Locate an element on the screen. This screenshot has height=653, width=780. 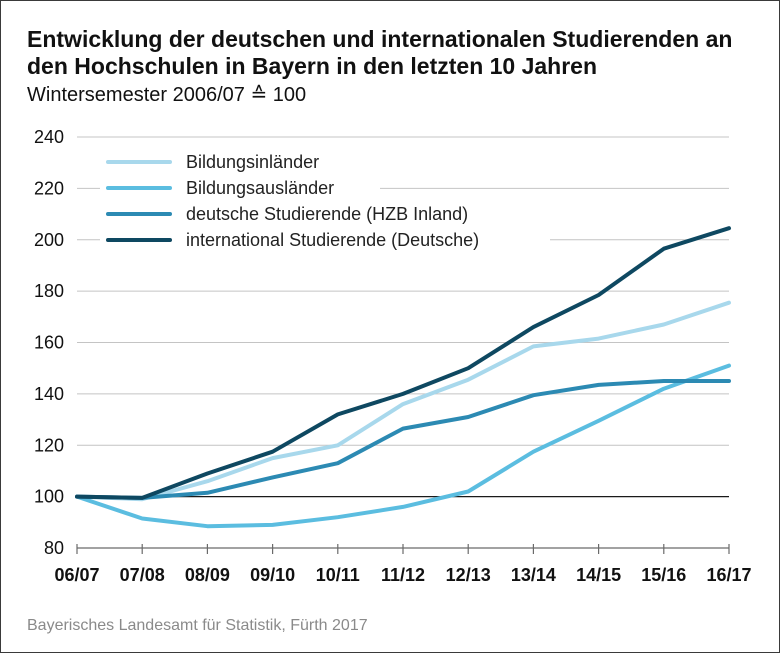
x-tick-label: 14/15 is located at coordinates (598, 575).